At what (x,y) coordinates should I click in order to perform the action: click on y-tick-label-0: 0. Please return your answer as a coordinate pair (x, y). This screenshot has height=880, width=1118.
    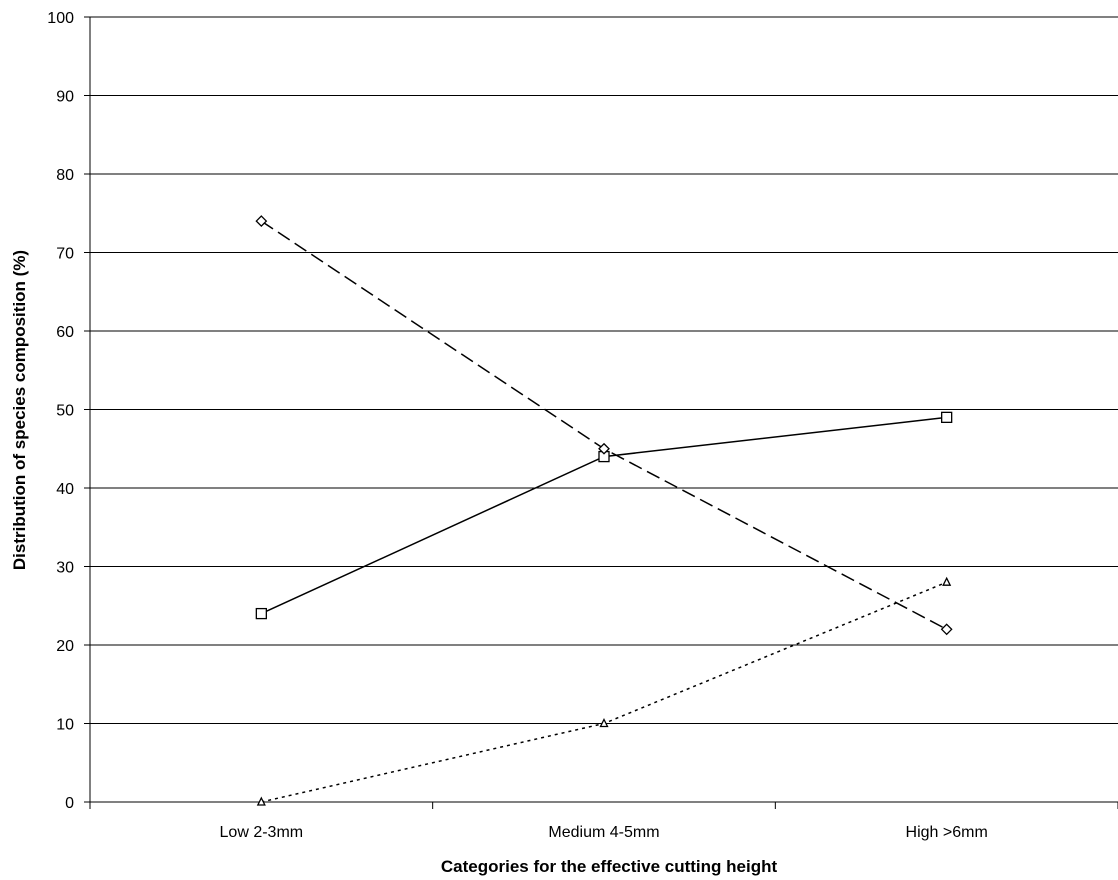
    Looking at the image, I should click on (69, 803).